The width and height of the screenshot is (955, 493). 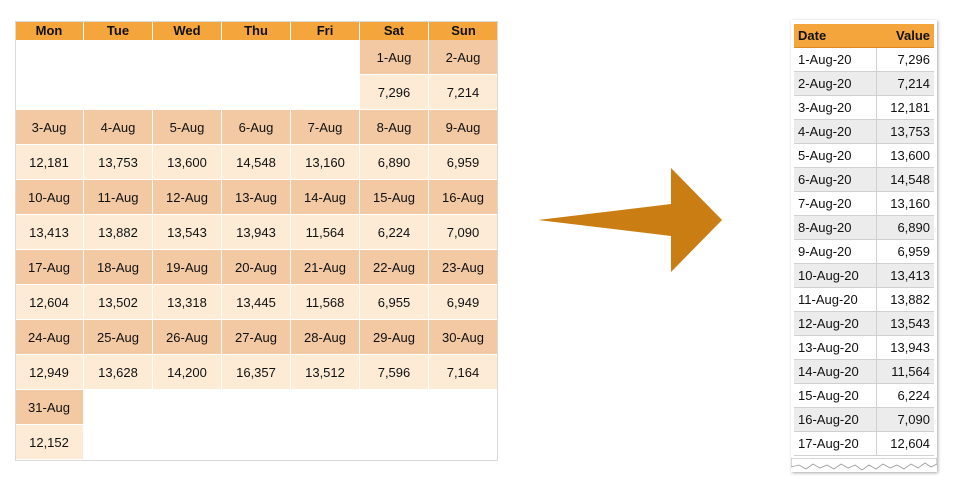 What do you see at coordinates (256, 30) in the screenshot?
I see `day-header-thu: Thu` at bounding box center [256, 30].